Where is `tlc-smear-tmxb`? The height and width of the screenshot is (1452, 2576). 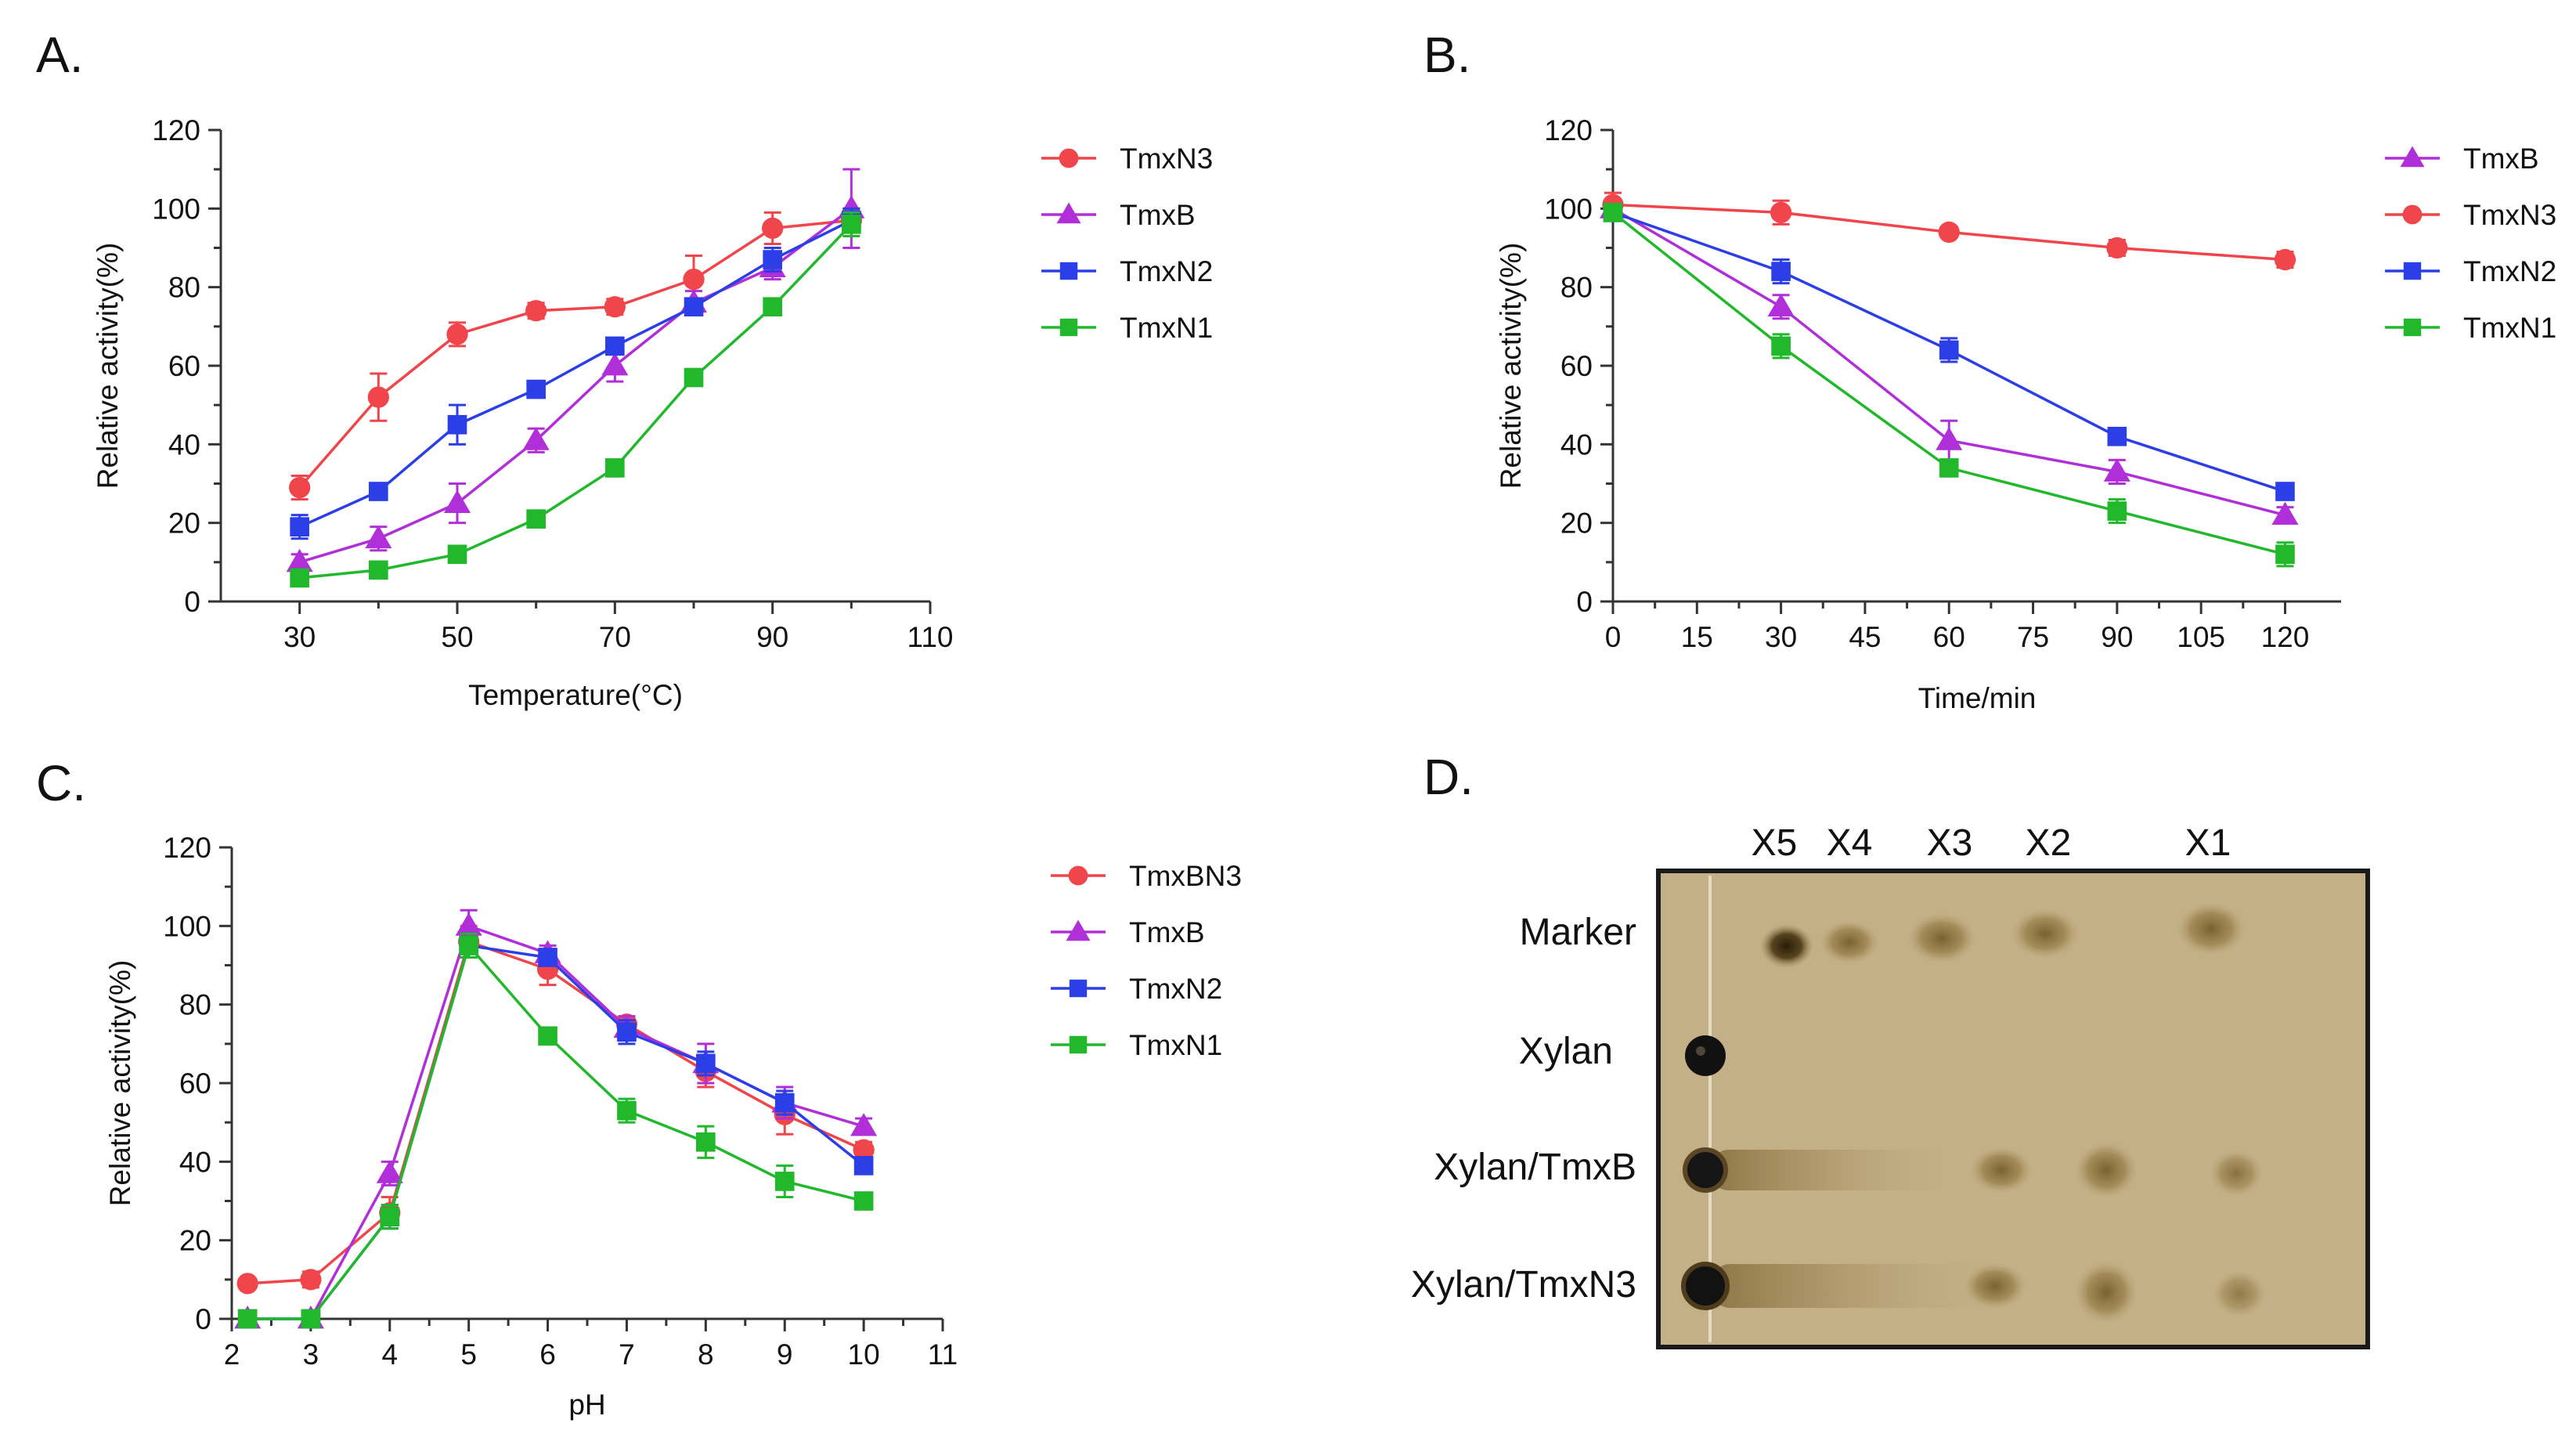 tlc-smear-tmxb is located at coordinates (1836, 1170).